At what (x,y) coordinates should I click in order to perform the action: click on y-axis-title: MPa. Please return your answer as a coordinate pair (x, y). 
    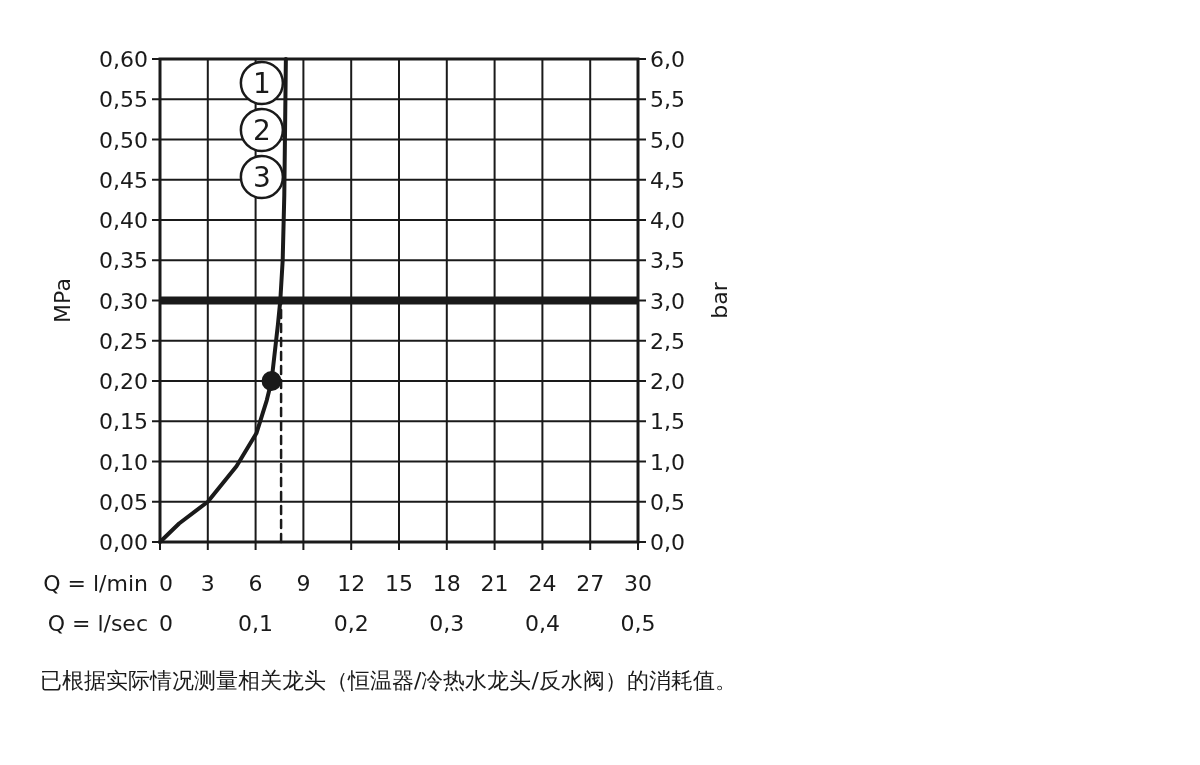
    Looking at the image, I should click on (62, 300).